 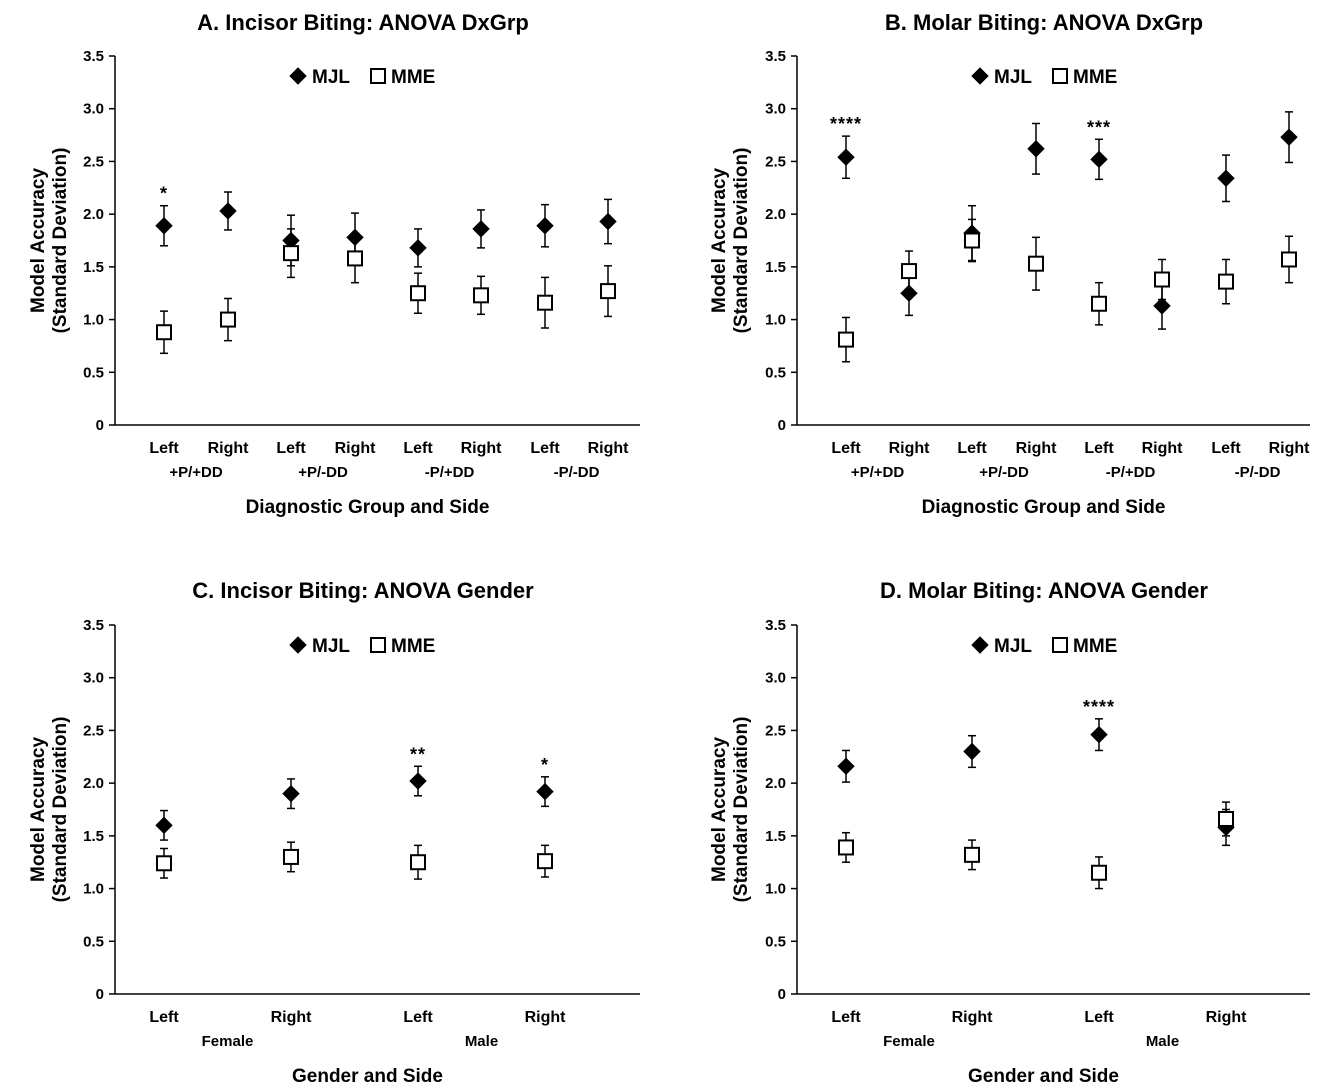 I want to click on significance-marker: ****, so click(x=846, y=124).